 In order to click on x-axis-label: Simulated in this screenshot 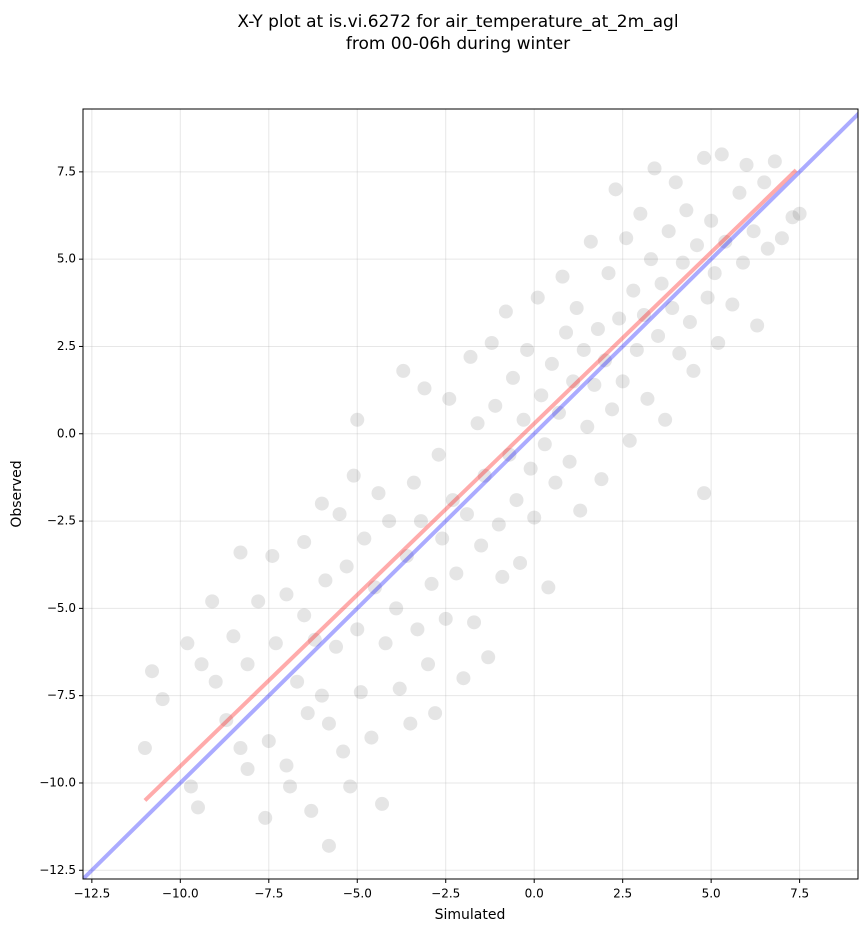, I will do `click(470, 915)`.